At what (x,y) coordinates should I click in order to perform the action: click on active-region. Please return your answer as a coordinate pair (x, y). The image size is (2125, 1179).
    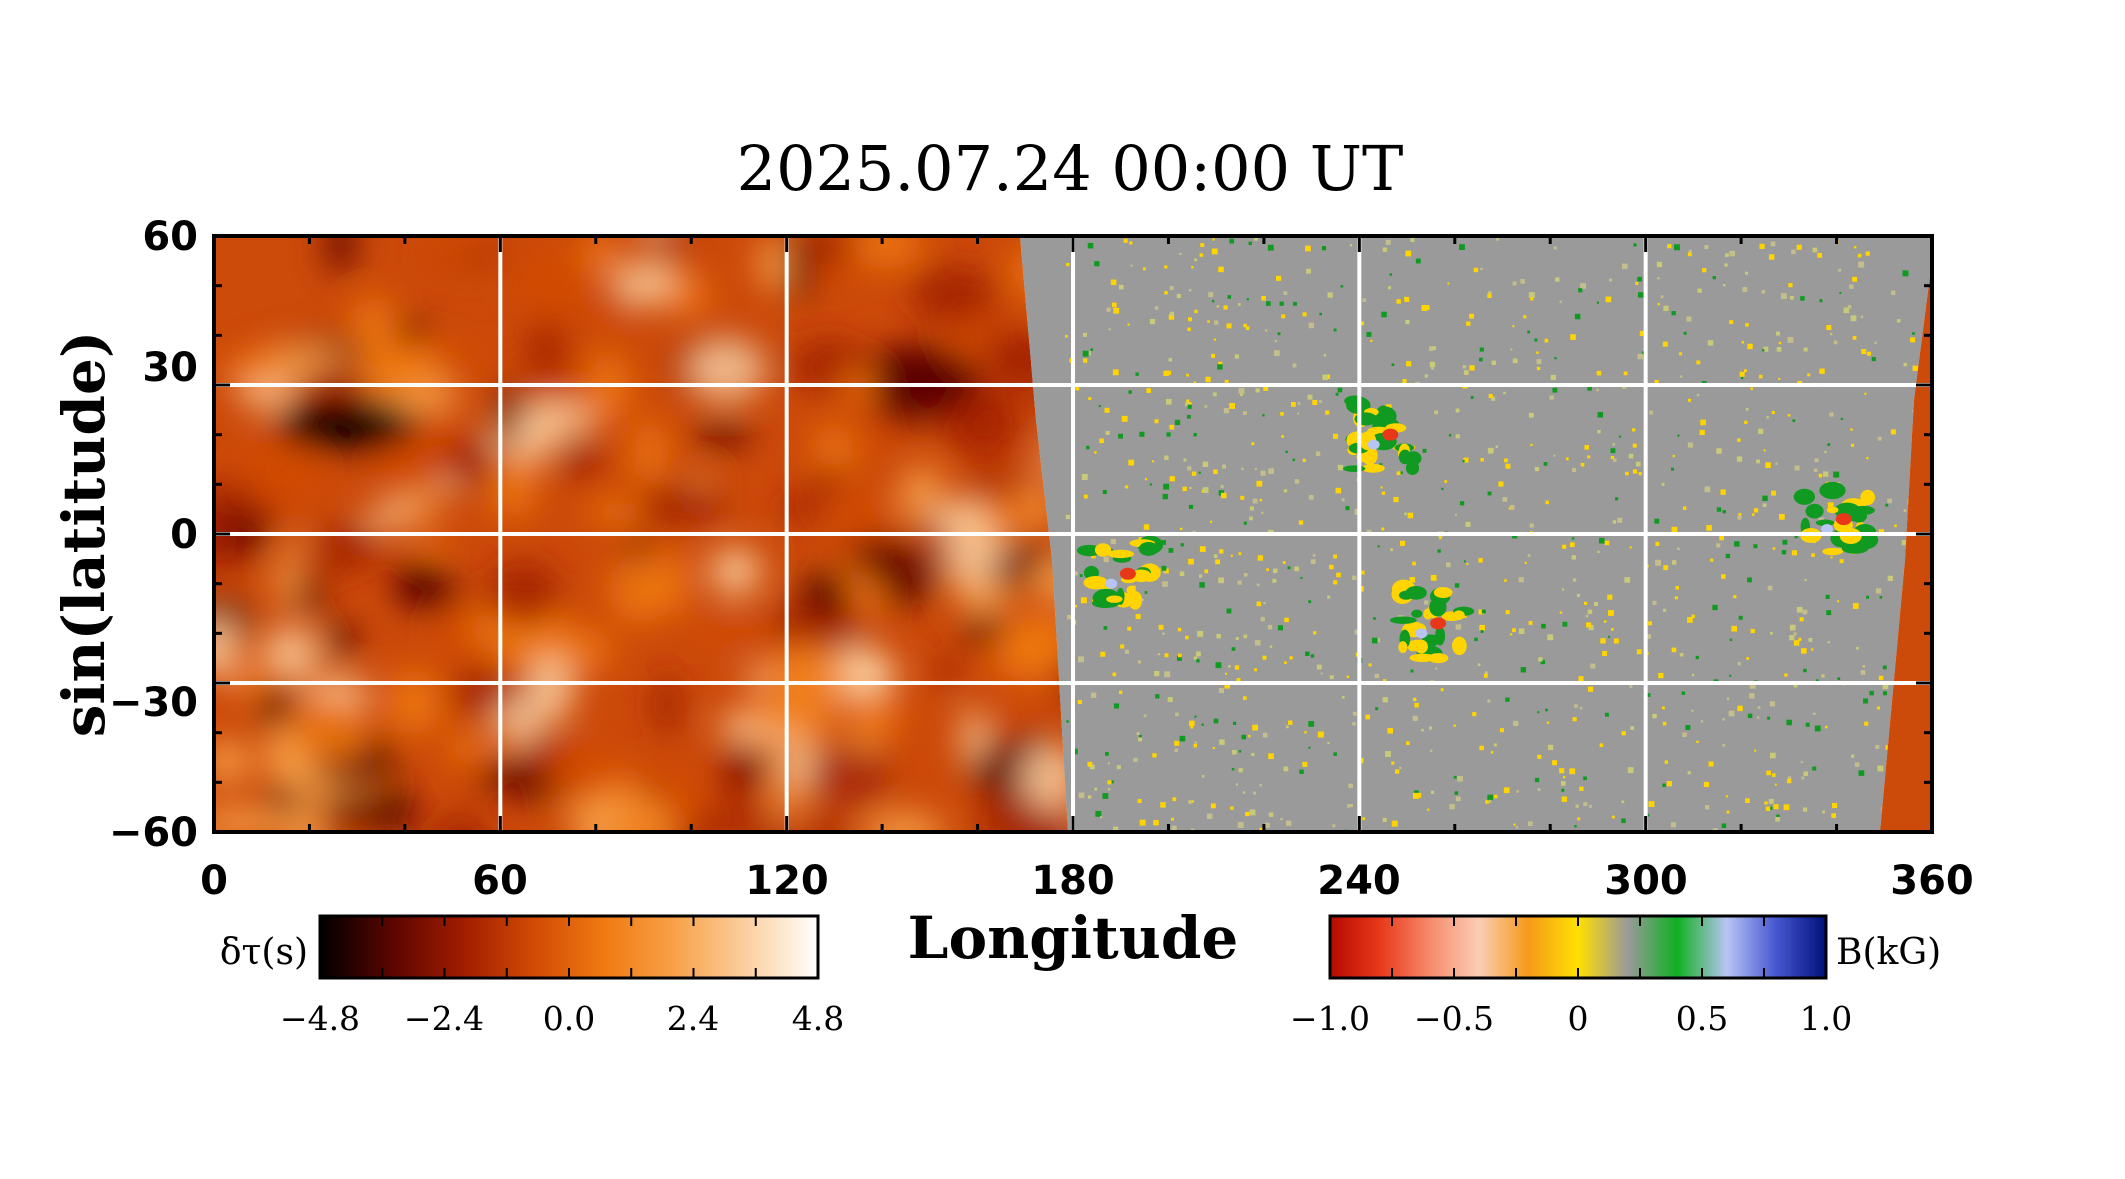
    Looking at the image, I should click on (1432, 621).